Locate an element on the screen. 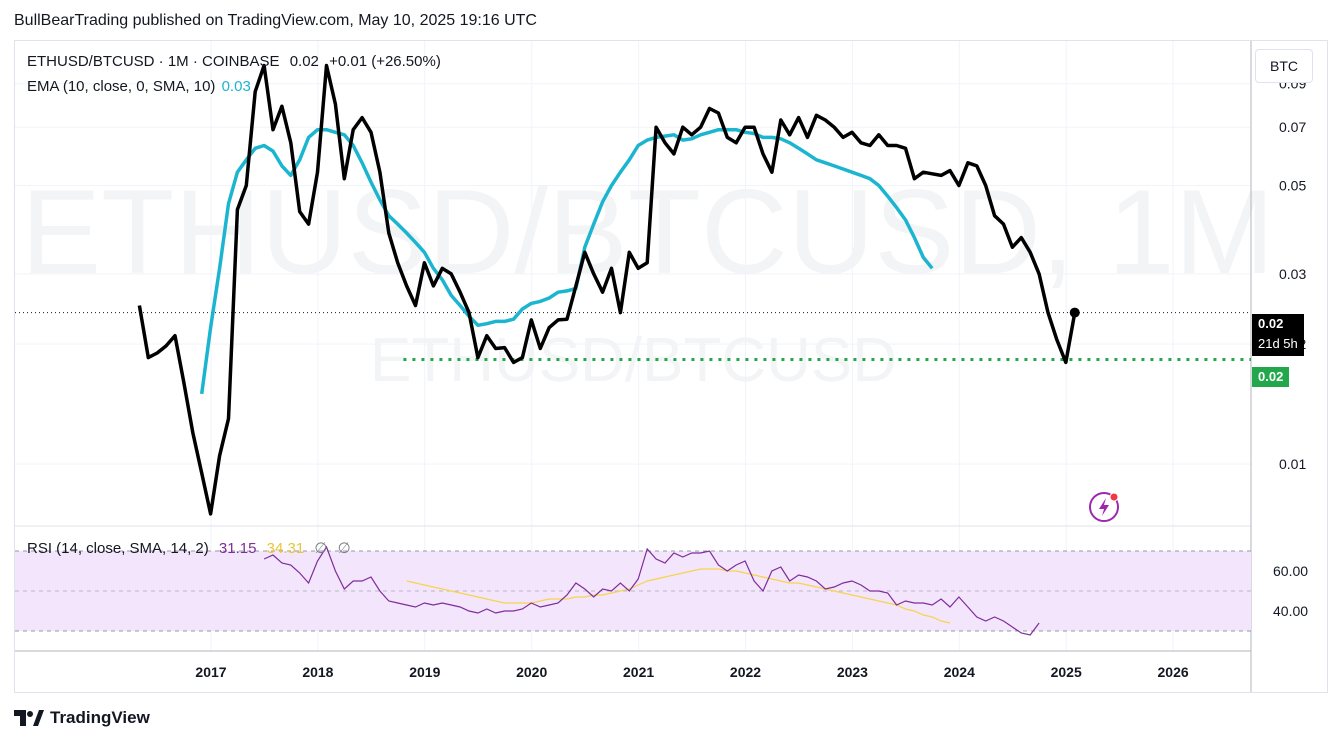 The image size is (1340, 743). rsi-axis-ticks: 60.00 40.00 is located at coordinates (1290, 591).